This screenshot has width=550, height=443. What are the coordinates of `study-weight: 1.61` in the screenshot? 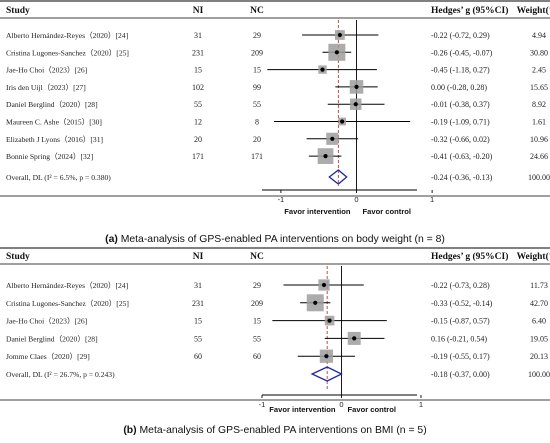 It's located at (539, 122).